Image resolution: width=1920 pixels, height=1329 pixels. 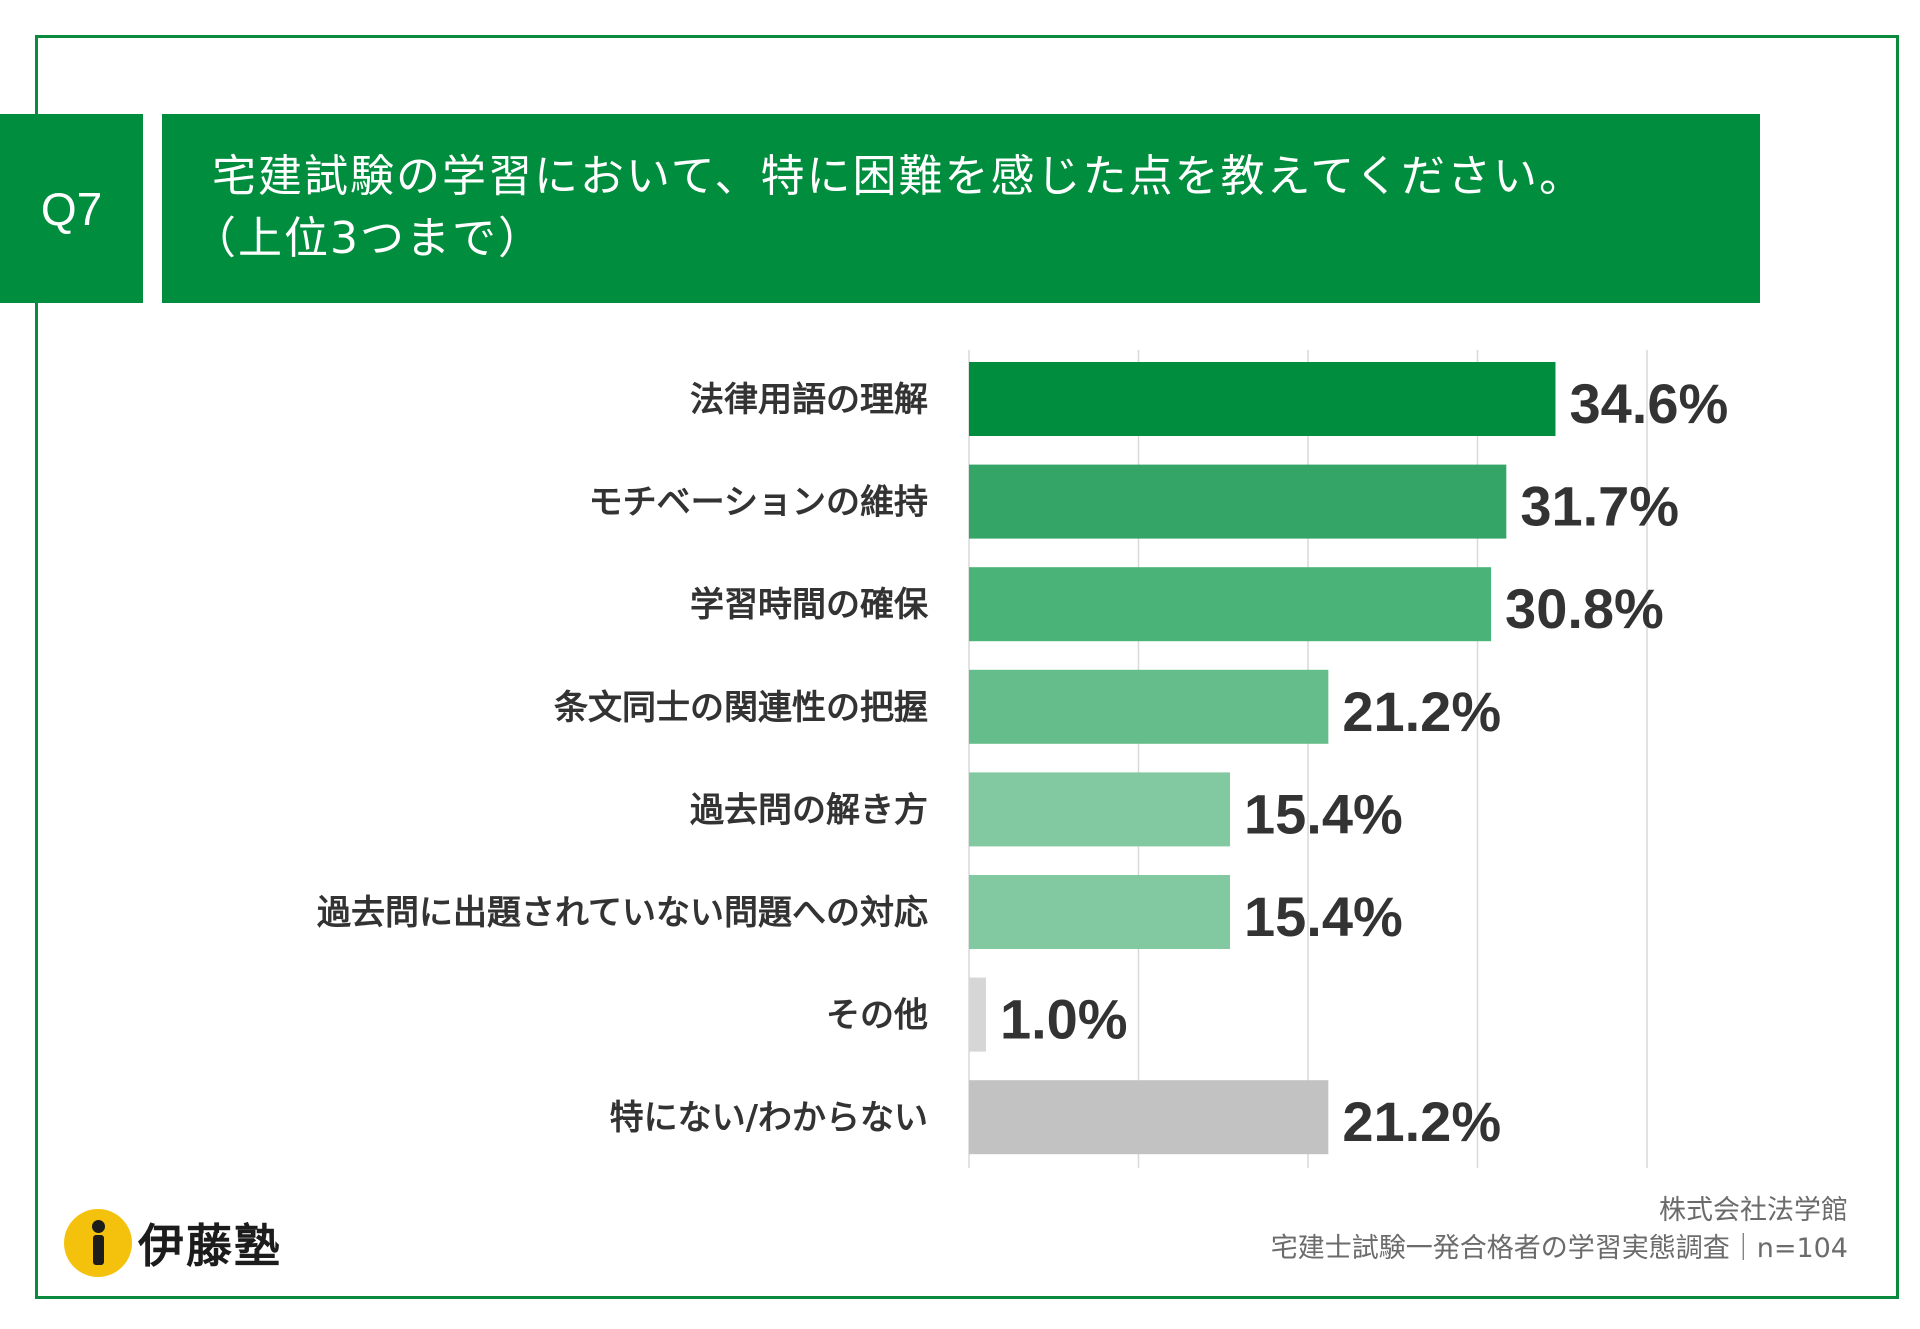 What do you see at coordinates (1559, 1230) in the screenshot?
I see `source-note: 株式会社法学館 宅建士試験一発合格者の学習実態調査｜n=104` at bounding box center [1559, 1230].